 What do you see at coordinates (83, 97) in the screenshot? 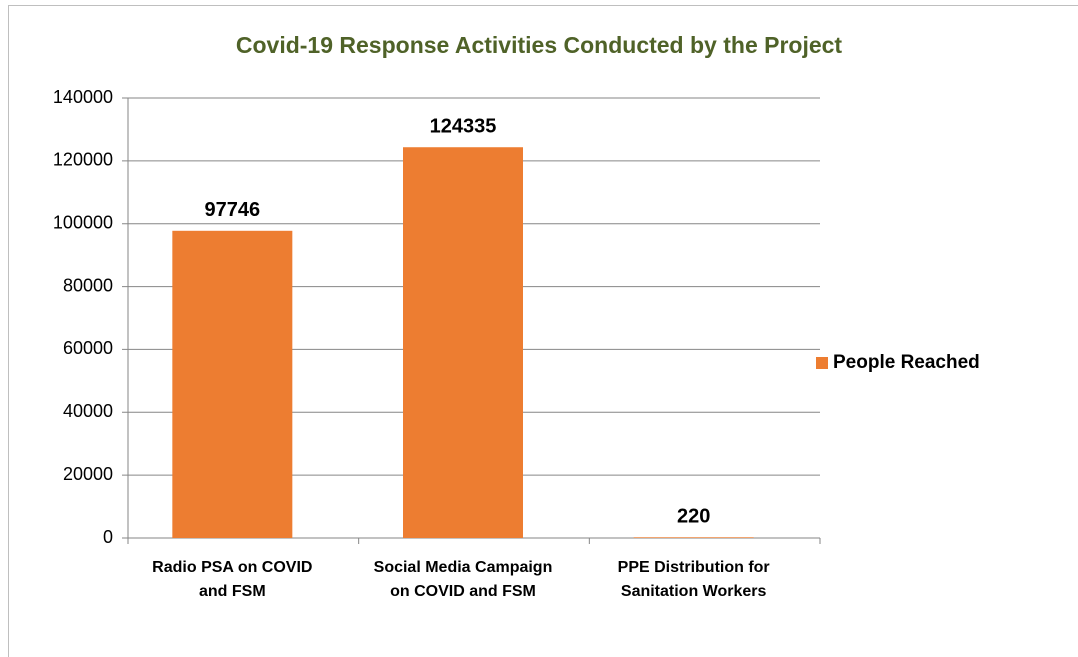
I see `y-tick-label: 140000` at bounding box center [83, 97].